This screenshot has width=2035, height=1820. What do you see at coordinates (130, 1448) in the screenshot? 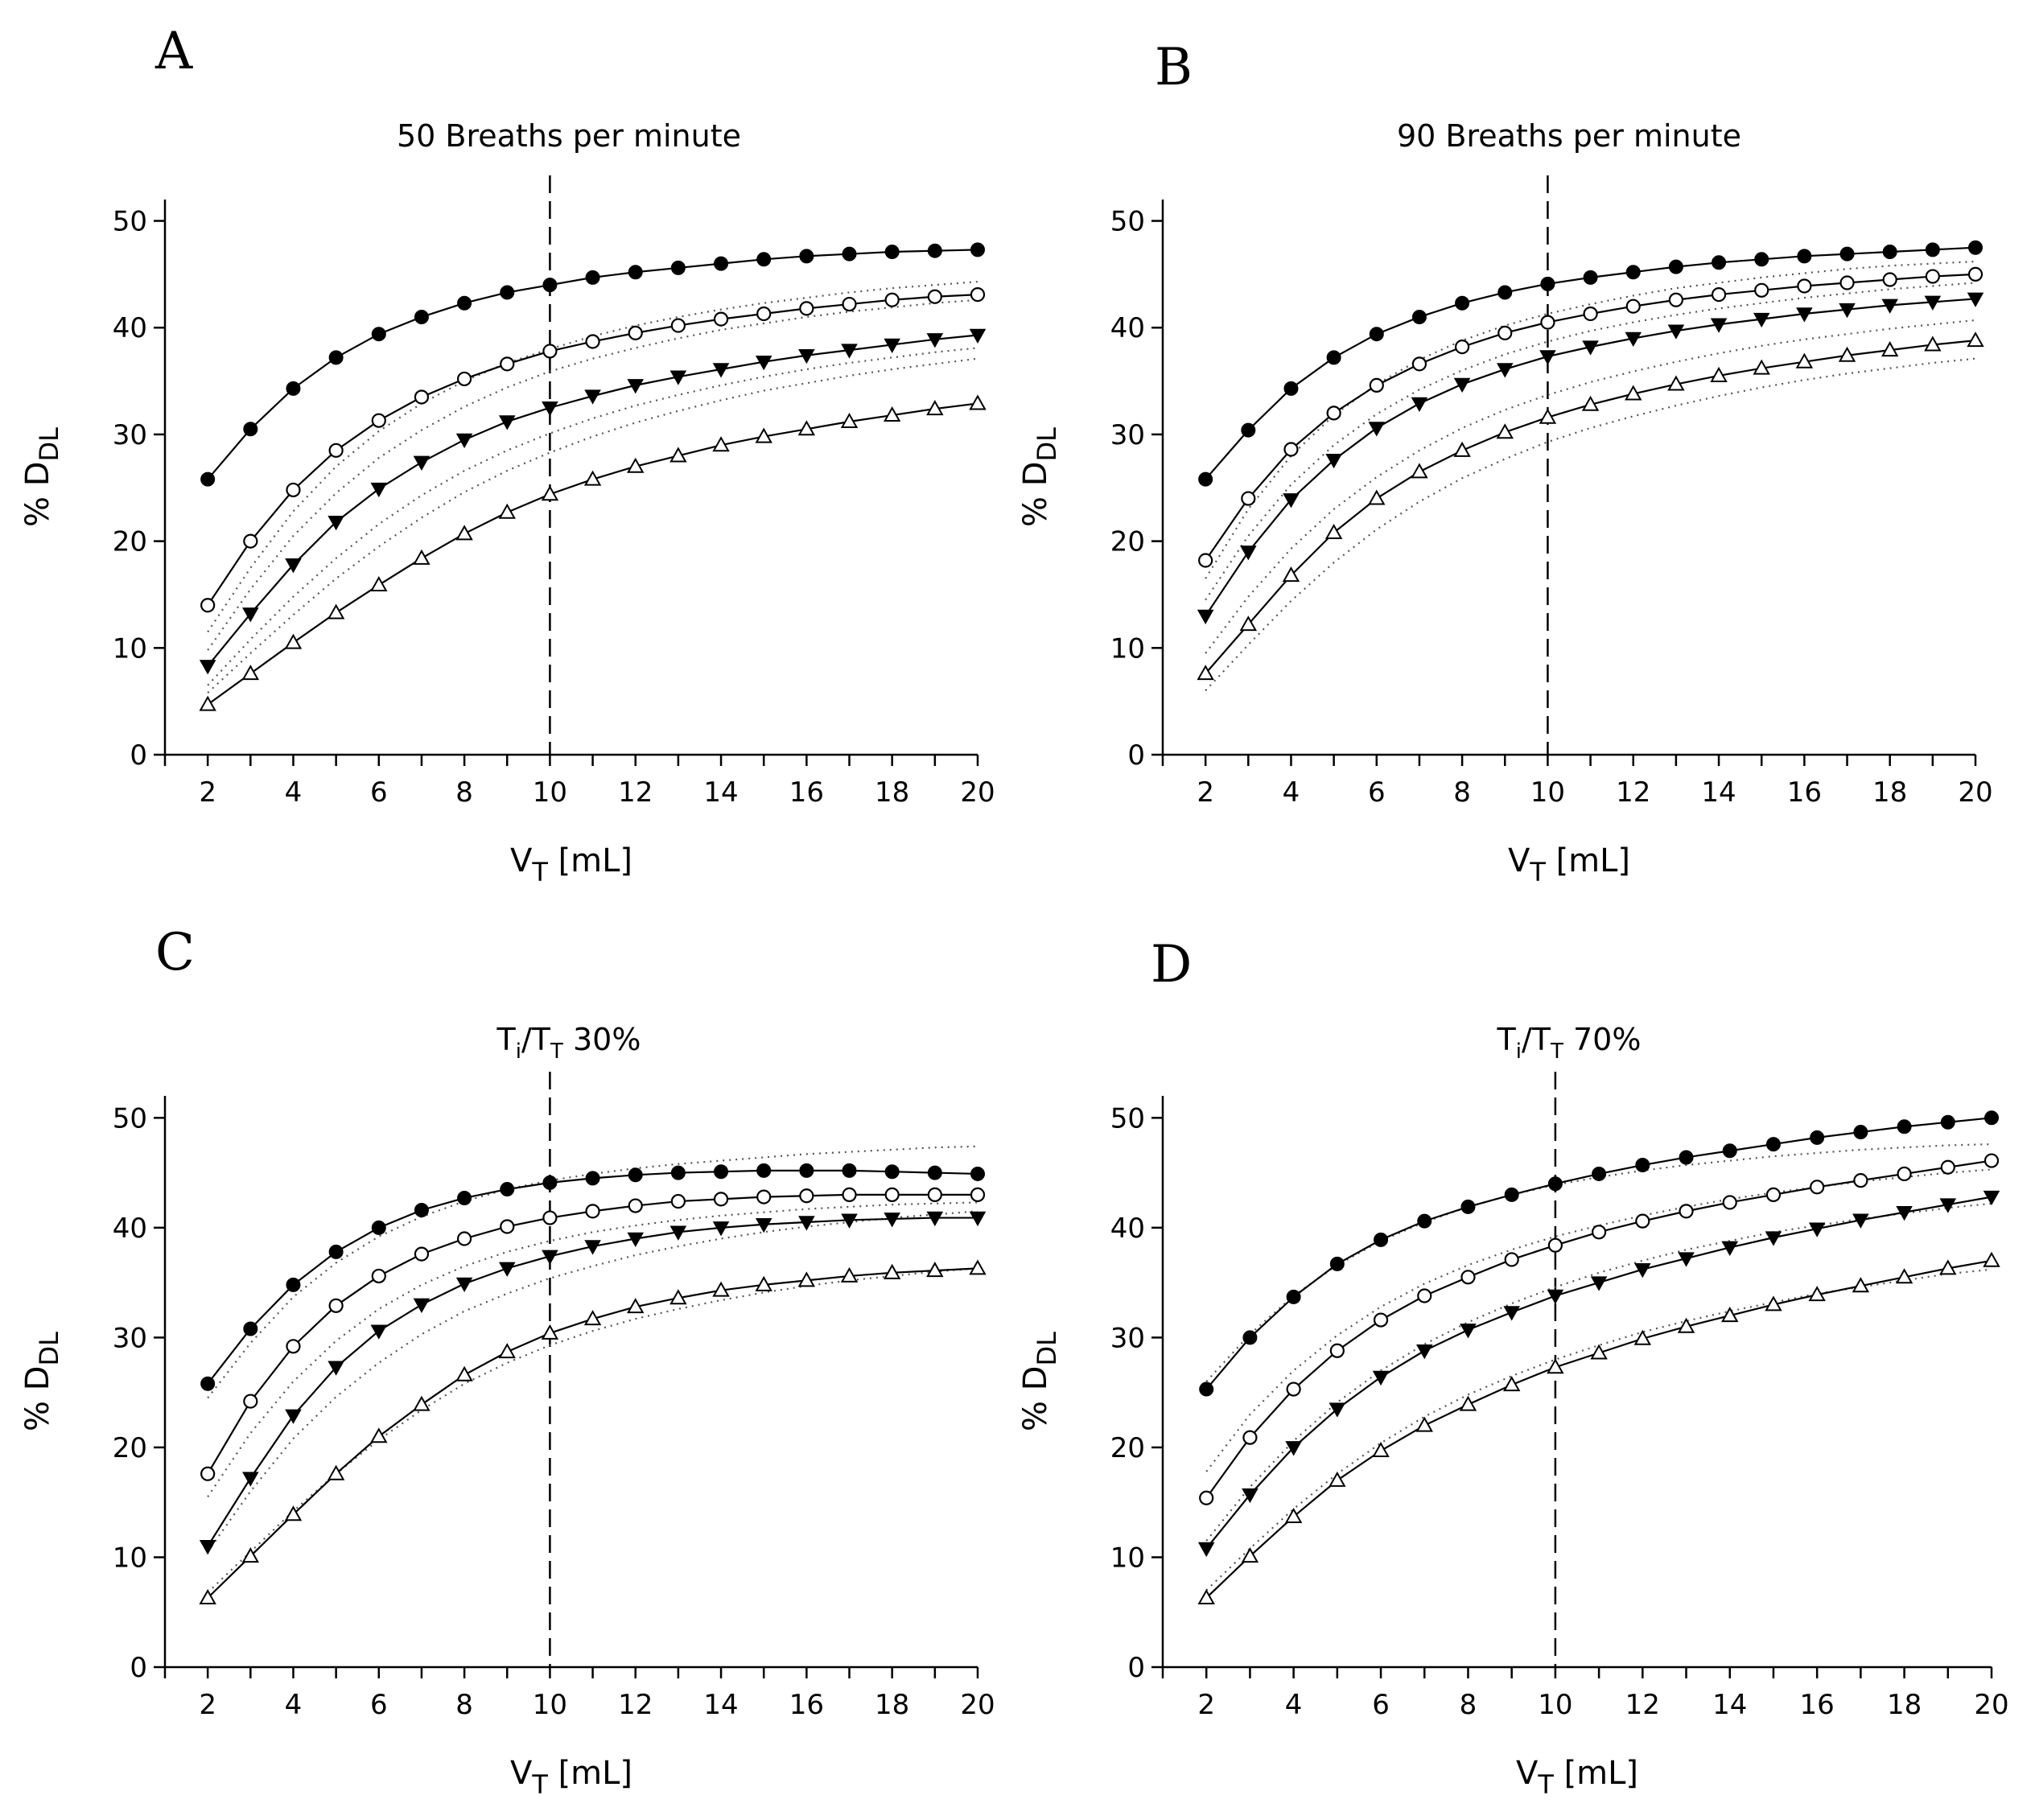
I see `y-tick-label: 20` at bounding box center [130, 1448].